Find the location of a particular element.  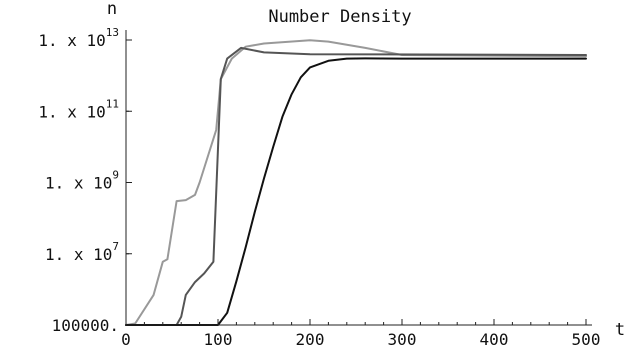

x-tick-label: 0 is located at coordinates (126, 339).